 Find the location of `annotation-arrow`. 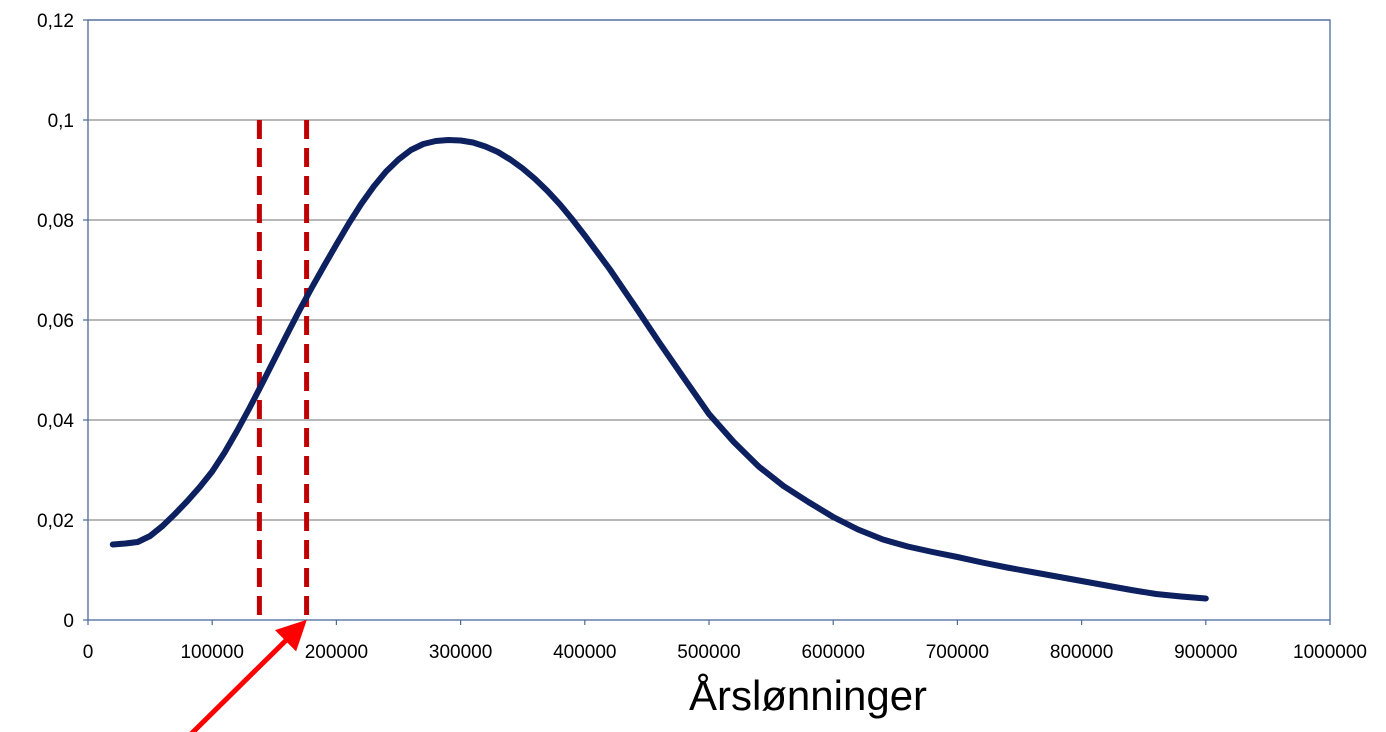

annotation-arrow is located at coordinates (248, 675).